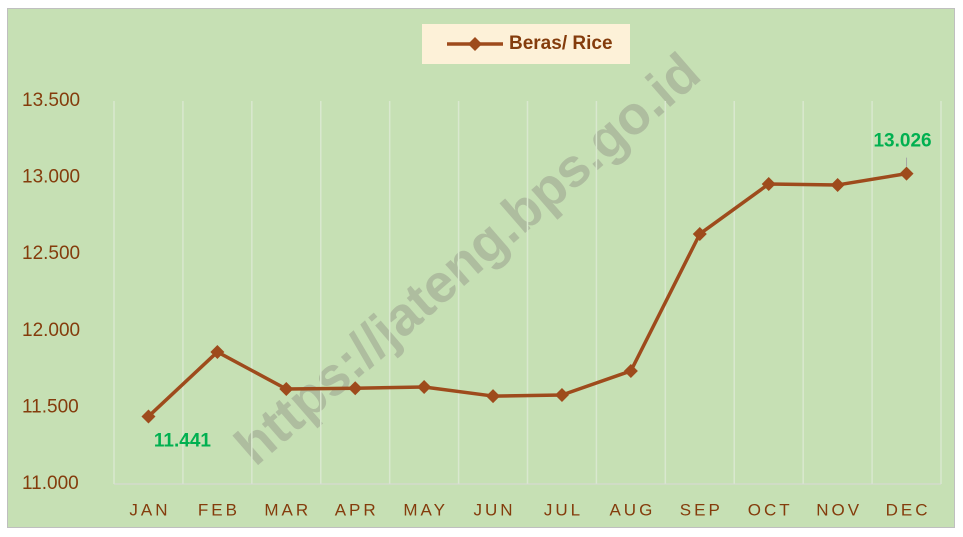  Describe the element at coordinates (701, 509) in the screenshot. I see `x-tick-label: SEP` at that location.